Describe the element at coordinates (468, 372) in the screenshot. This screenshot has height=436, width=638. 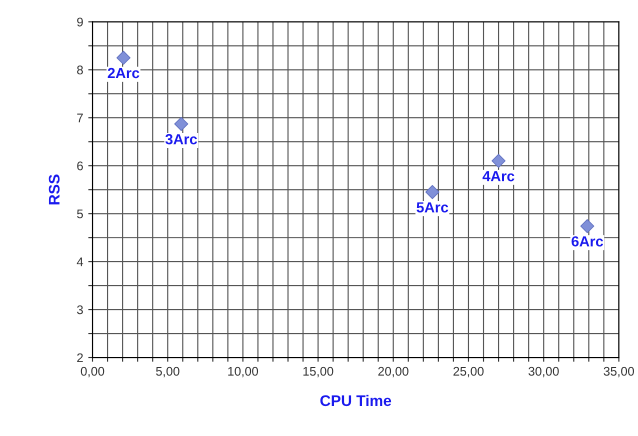
I see `x-tick-label: 25,00` at that location.